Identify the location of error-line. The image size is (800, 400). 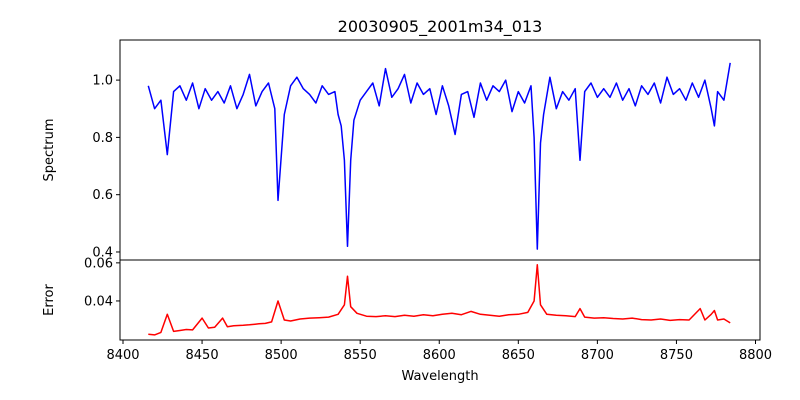
(439, 300).